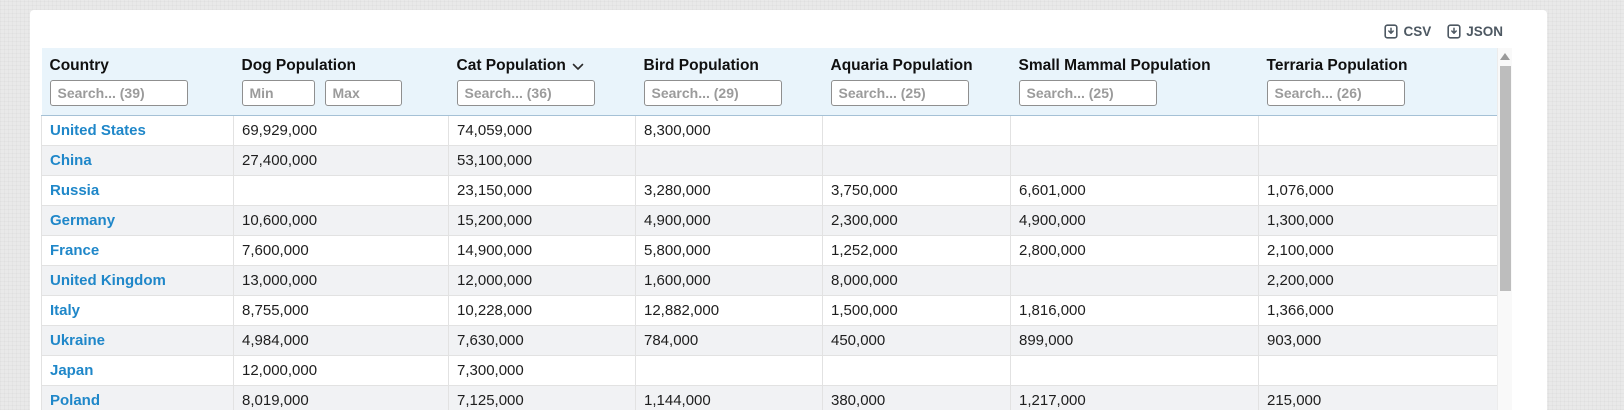  Describe the element at coordinates (341, 160) in the screenshot. I see `population-cell: 27,400,000` at that location.